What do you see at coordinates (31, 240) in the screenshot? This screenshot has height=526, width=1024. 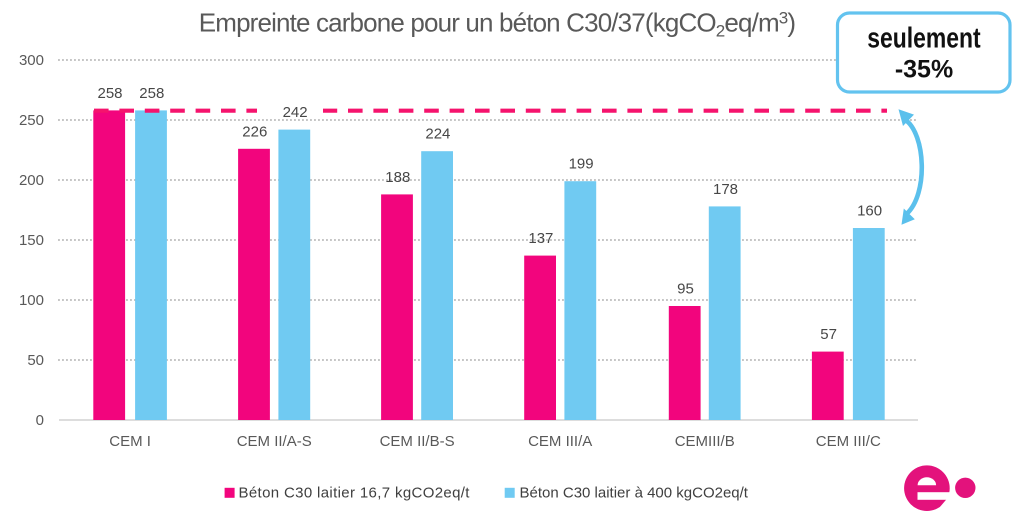 I see `svg-text: 150` at bounding box center [31, 240].